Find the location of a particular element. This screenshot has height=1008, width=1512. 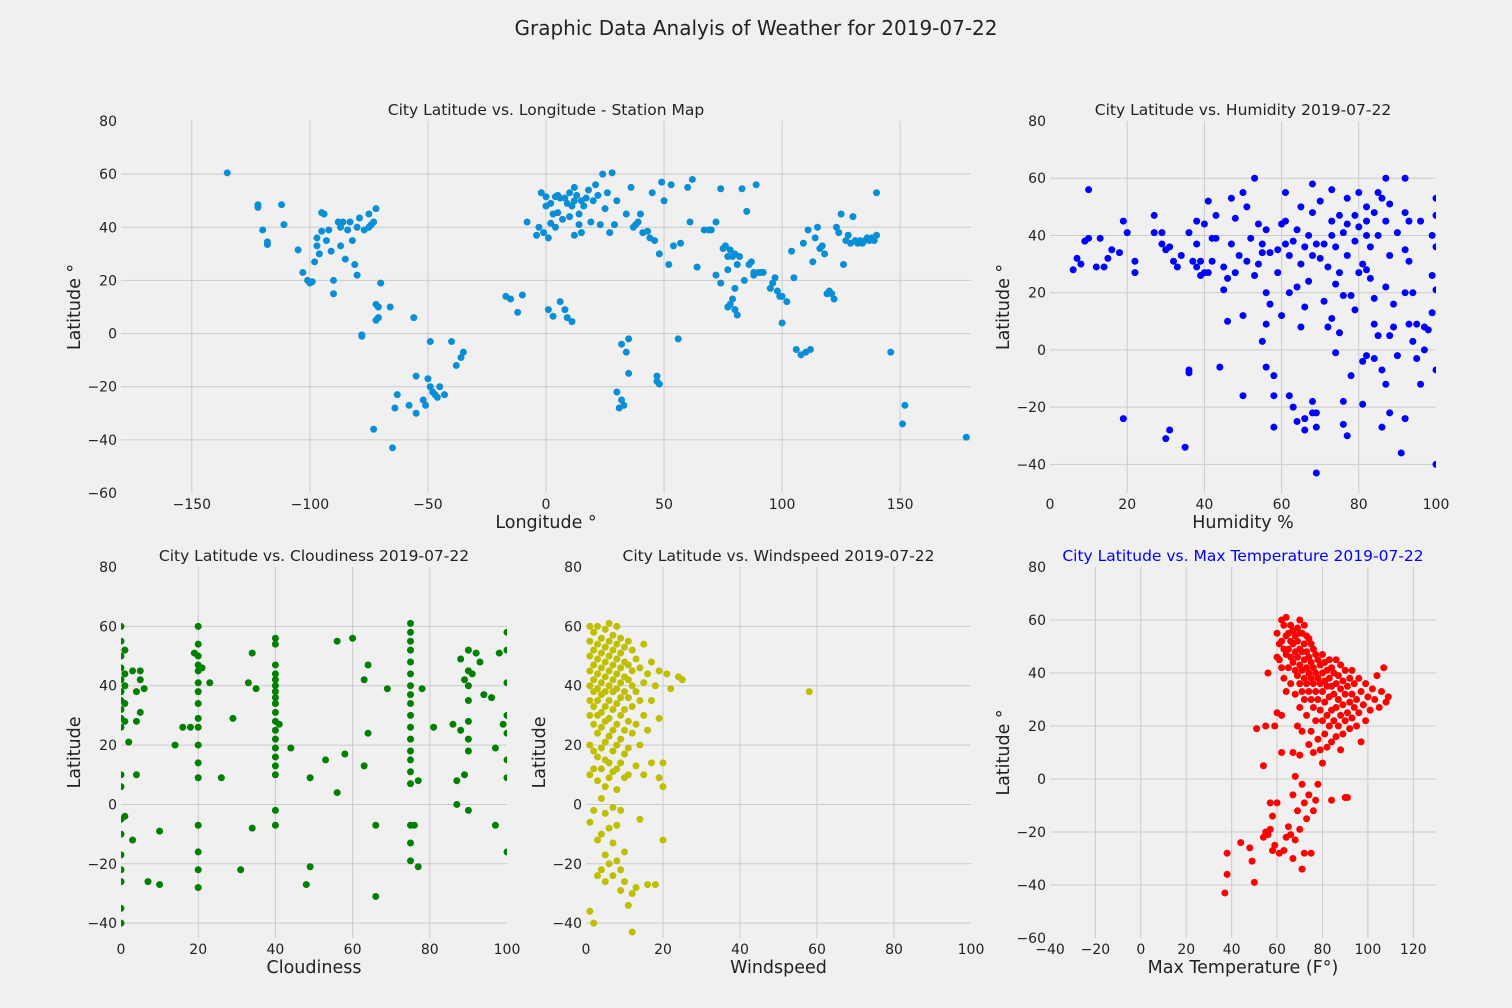

x-tick-label: 50 is located at coordinates (664, 505).